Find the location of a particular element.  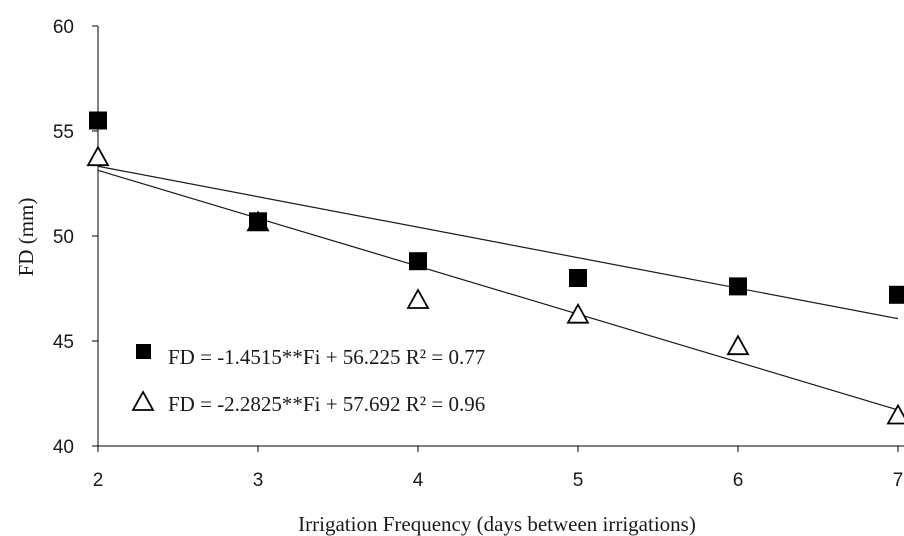

x-tick-label: 3 is located at coordinates (258, 480).